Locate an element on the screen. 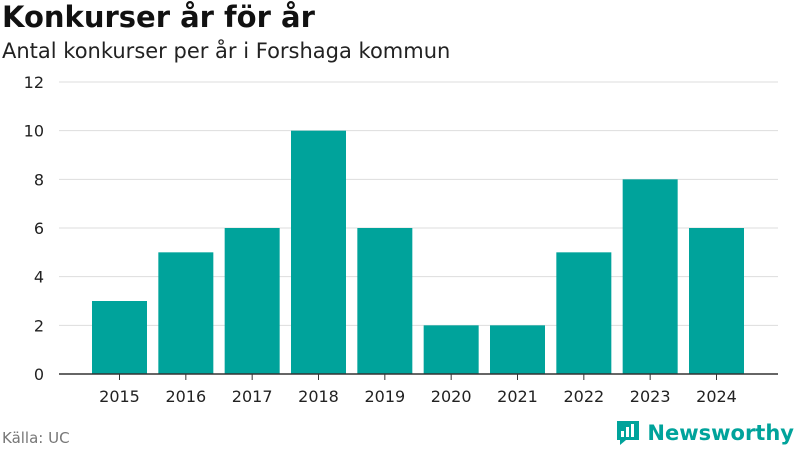 This screenshot has width=800, height=450. x-tick-label: 2024 is located at coordinates (716, 396).